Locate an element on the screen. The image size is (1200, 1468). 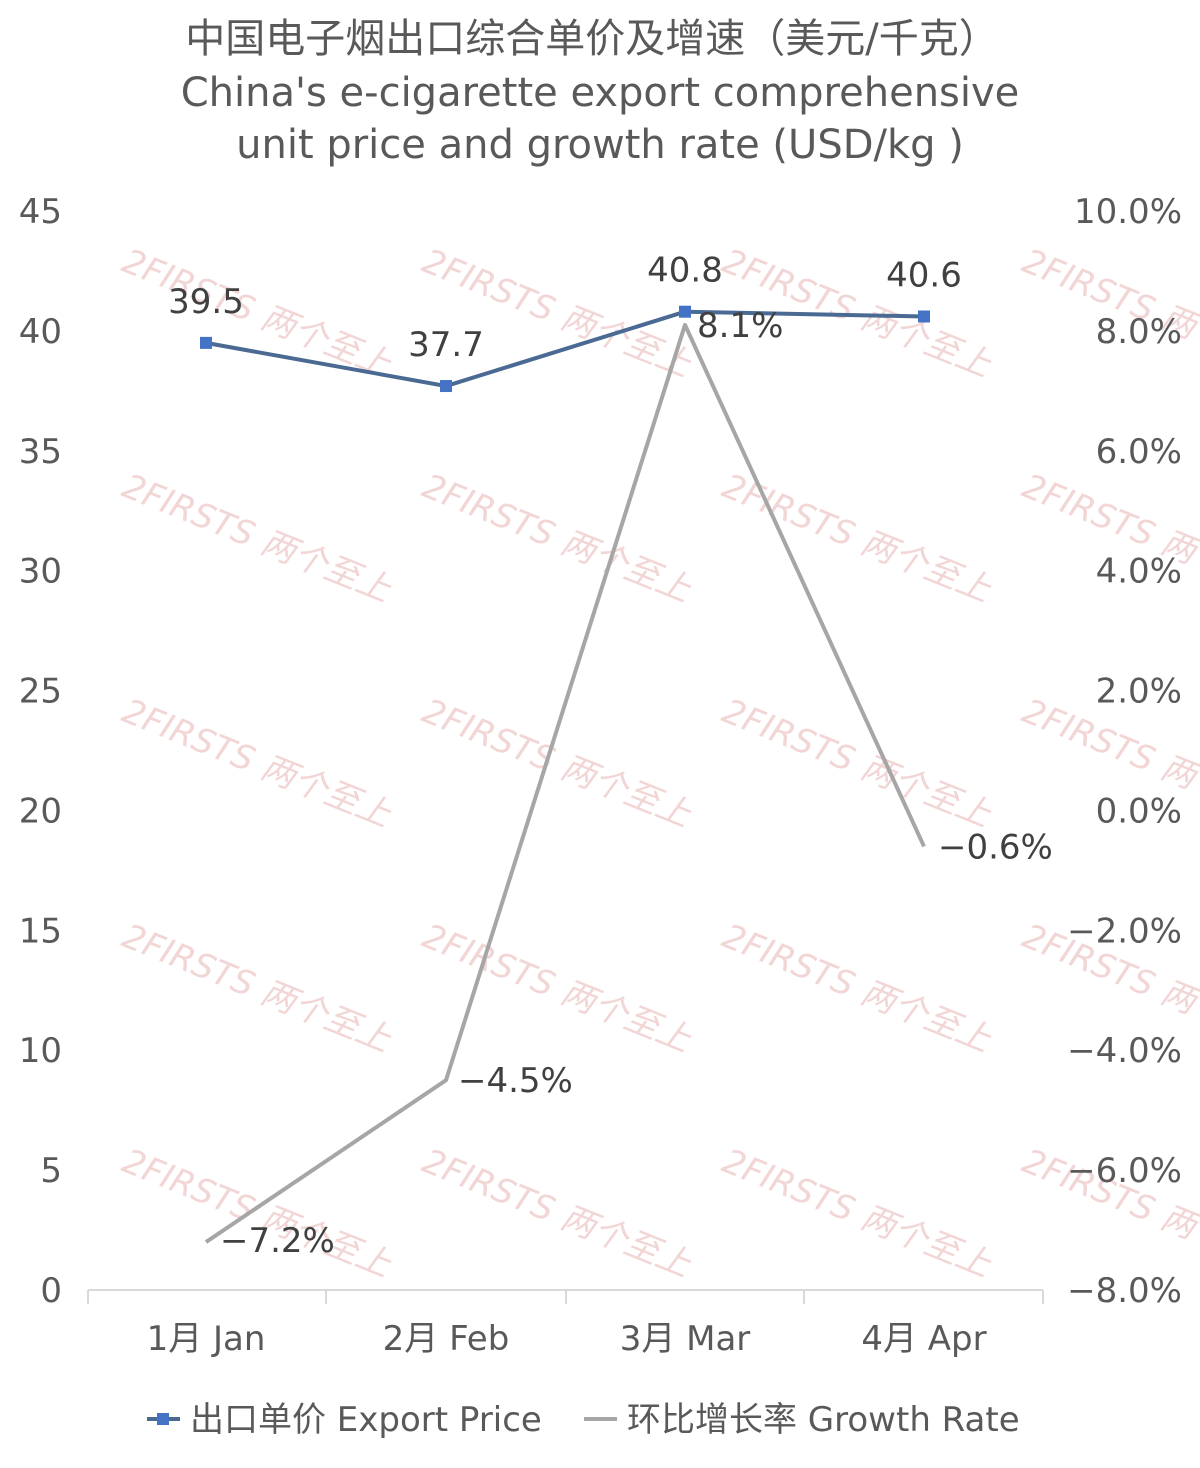
right-tick-label: −8.0% is located at coordinates (1124, 1291).